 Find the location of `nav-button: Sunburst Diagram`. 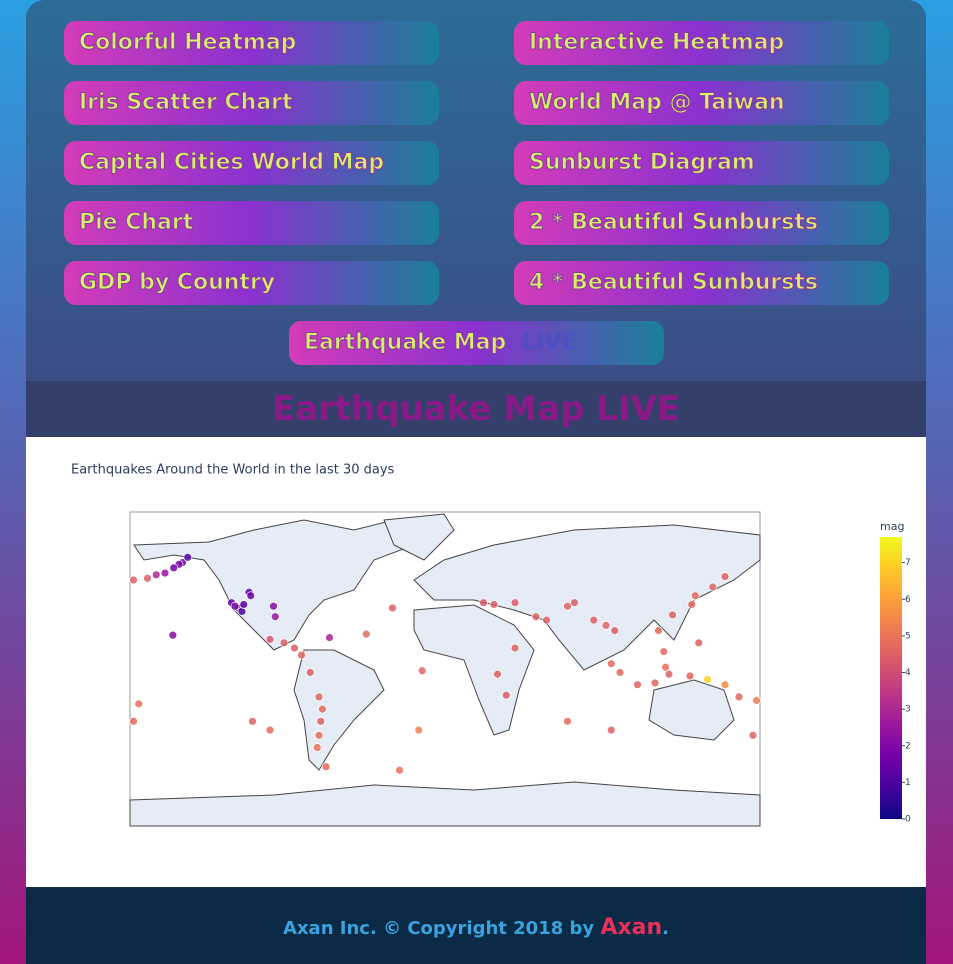

nav-button: Sunburst Diagram is located at coordinates (701, 163).